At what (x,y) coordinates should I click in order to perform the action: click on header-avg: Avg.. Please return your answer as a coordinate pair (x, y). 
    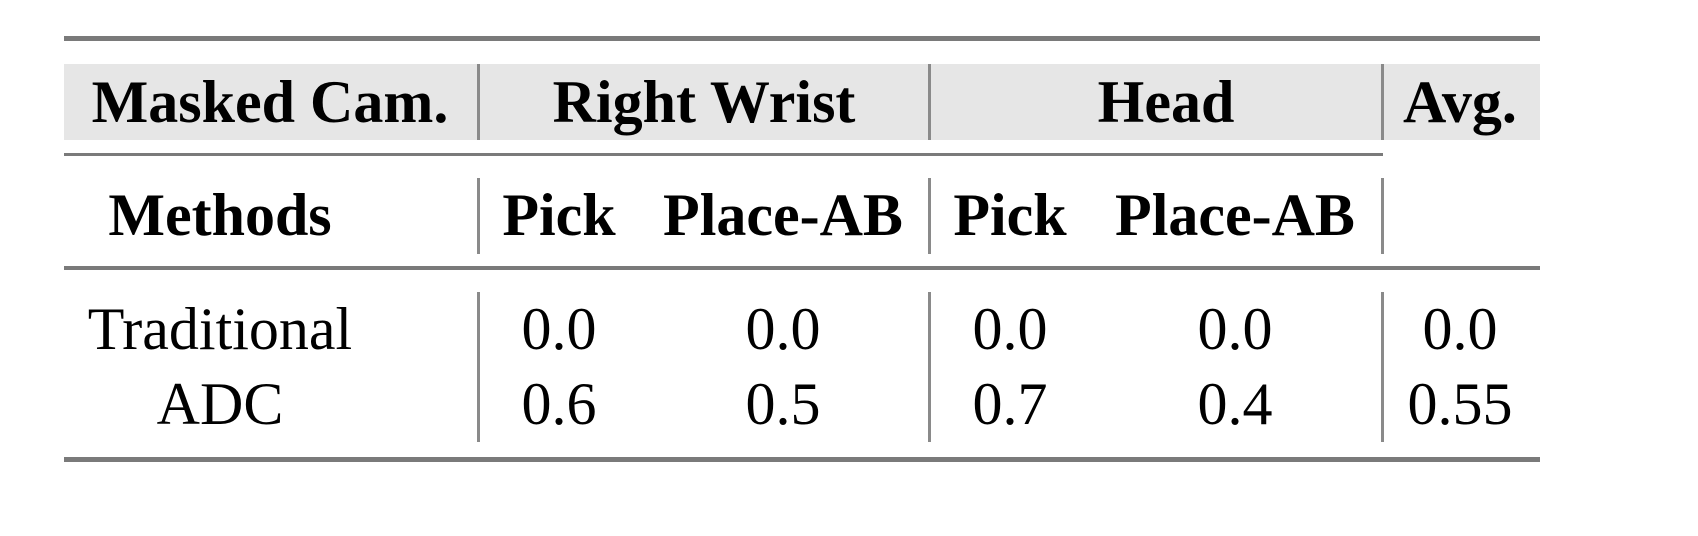
    Looking at the image, I should click on (1460, 102).